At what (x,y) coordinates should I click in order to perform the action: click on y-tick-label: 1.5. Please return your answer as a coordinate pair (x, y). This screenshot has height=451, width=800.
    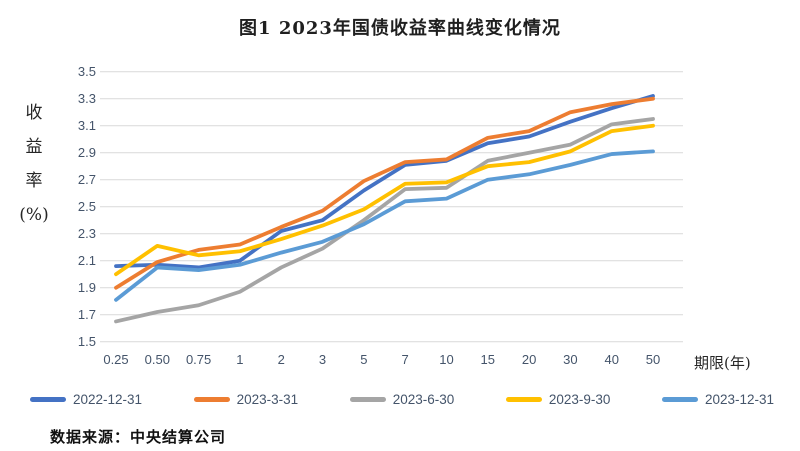
    Looking at the image, I should click on (86, 341).